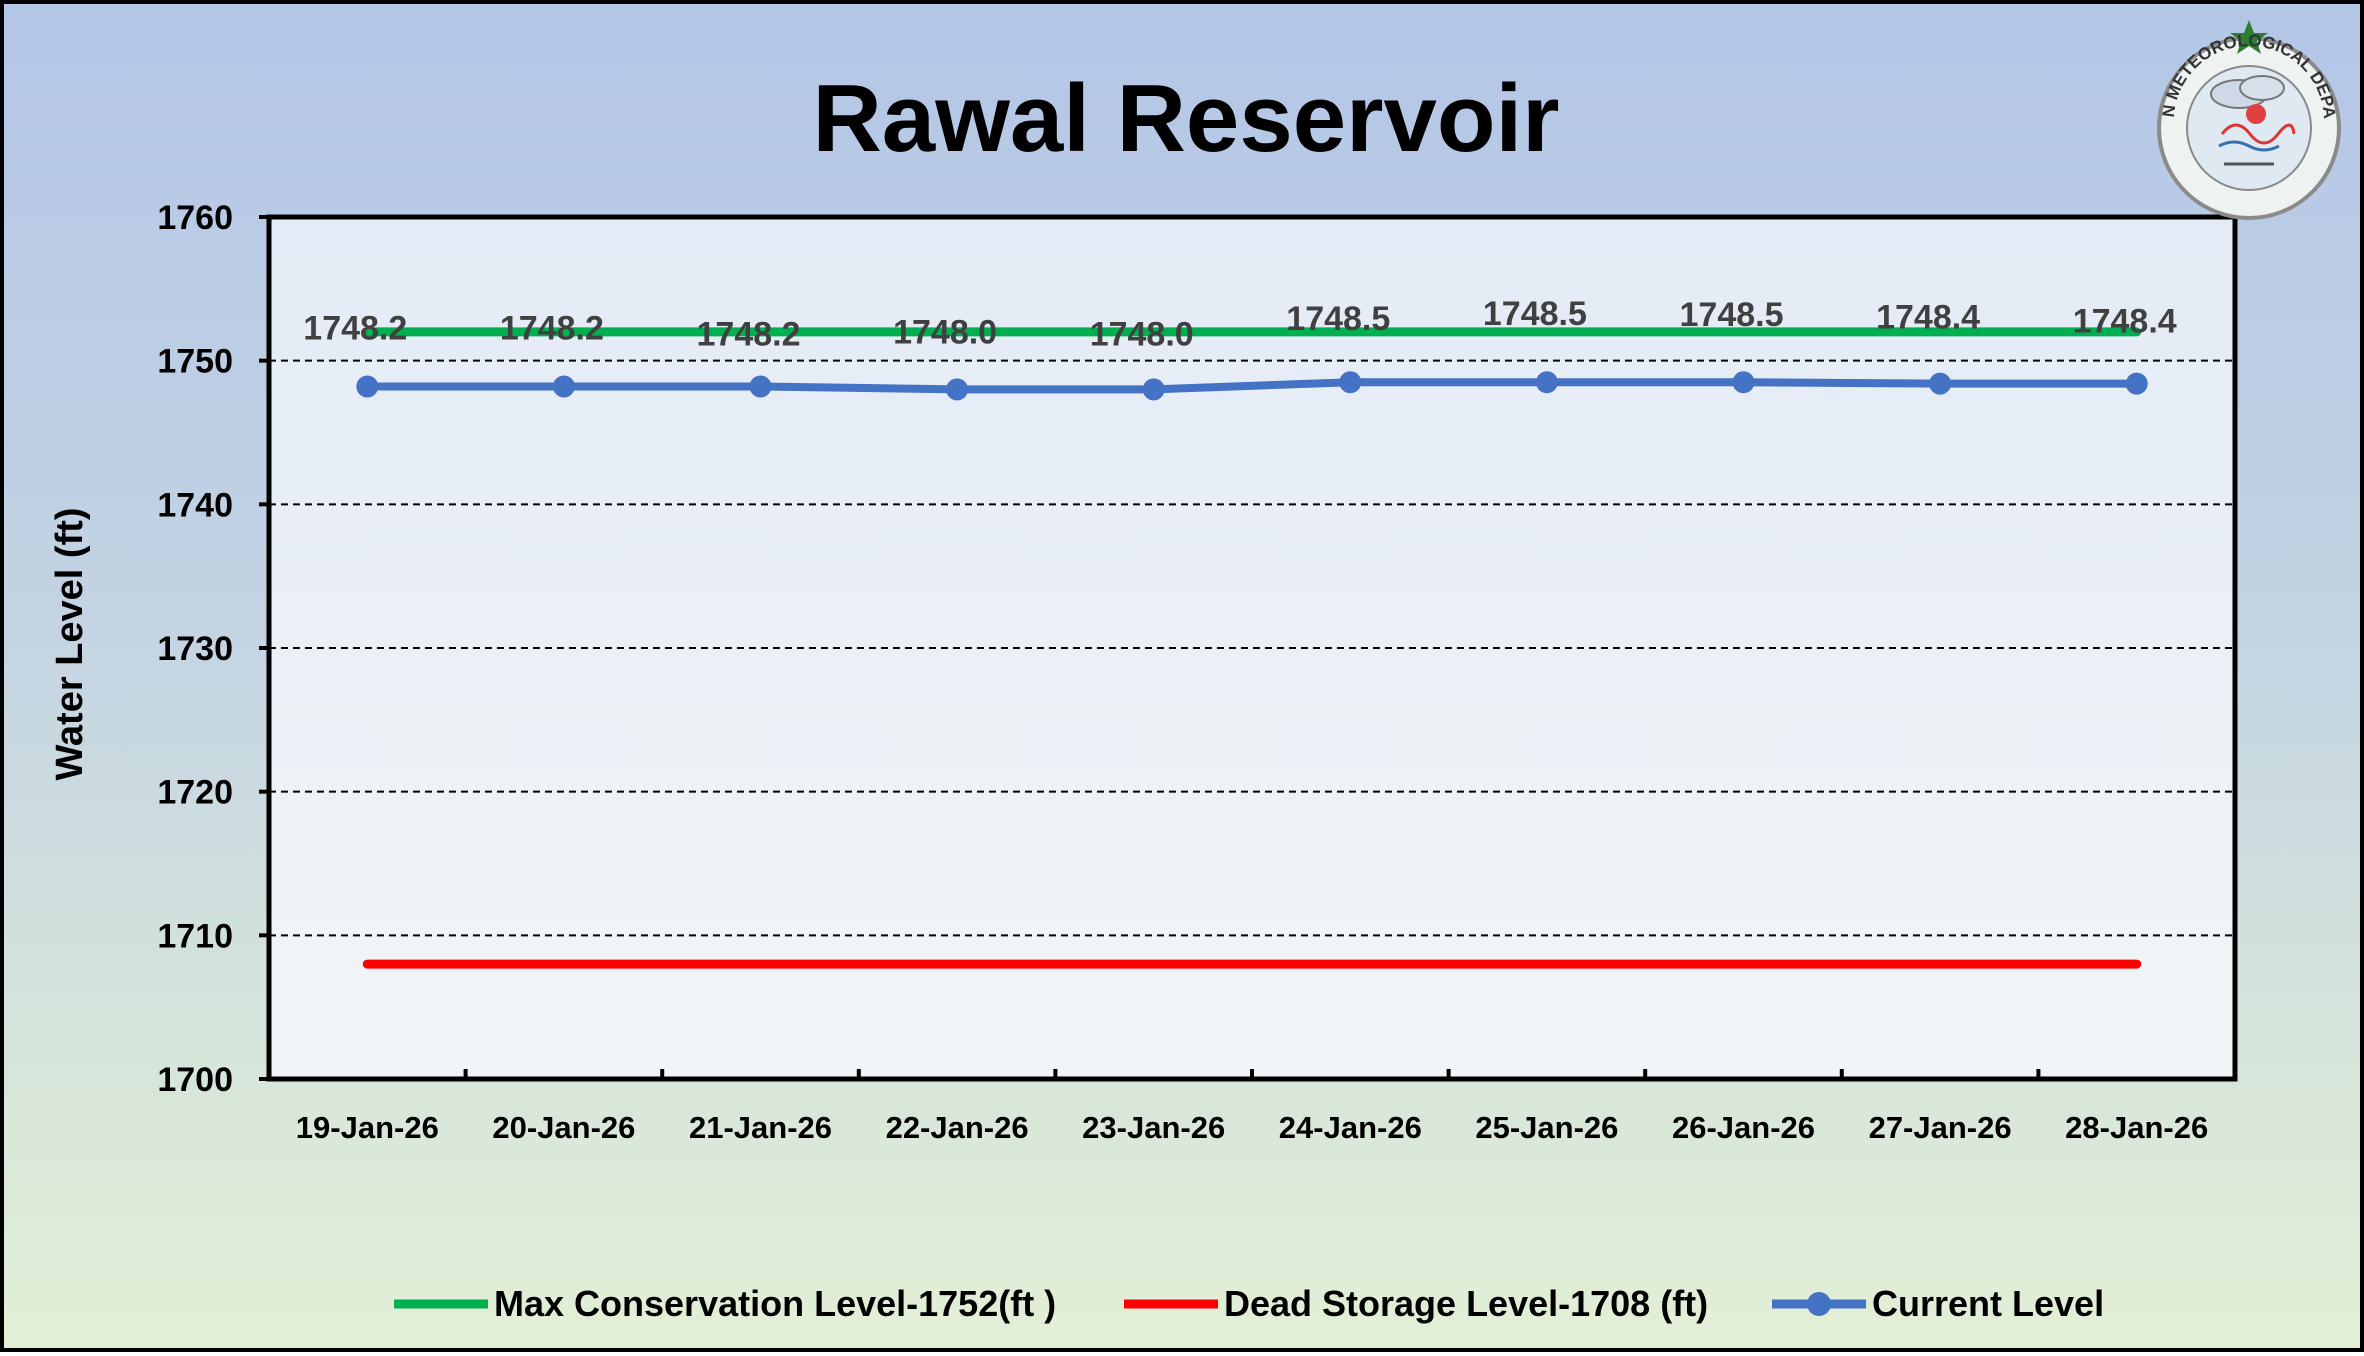  What do you see at coordinates (195, 936) in the screenshot?
I see `y-tick-label: 1710` at bounding box center [195, 936].